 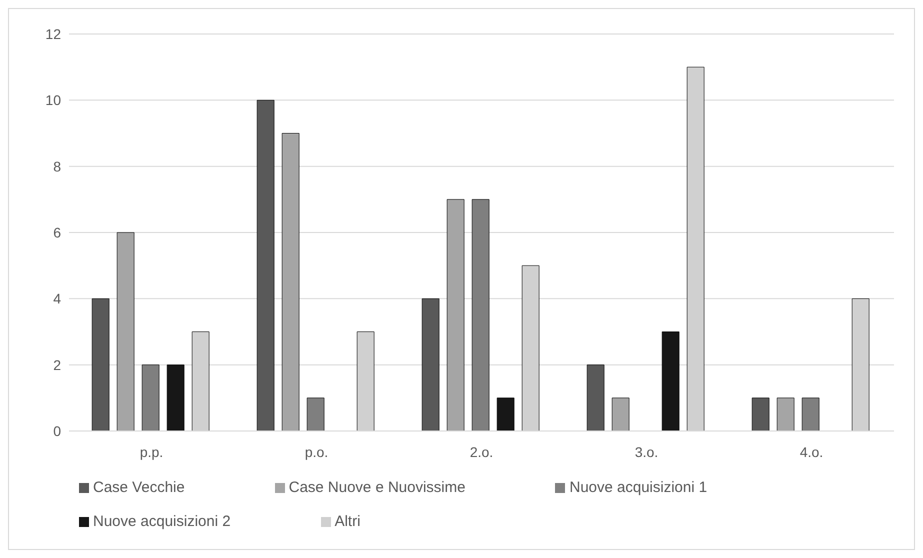 What do you see at coordinates (57, 166) in the screenshot?
I see `y-tick-label: 8` at bounding box center [57, 166].